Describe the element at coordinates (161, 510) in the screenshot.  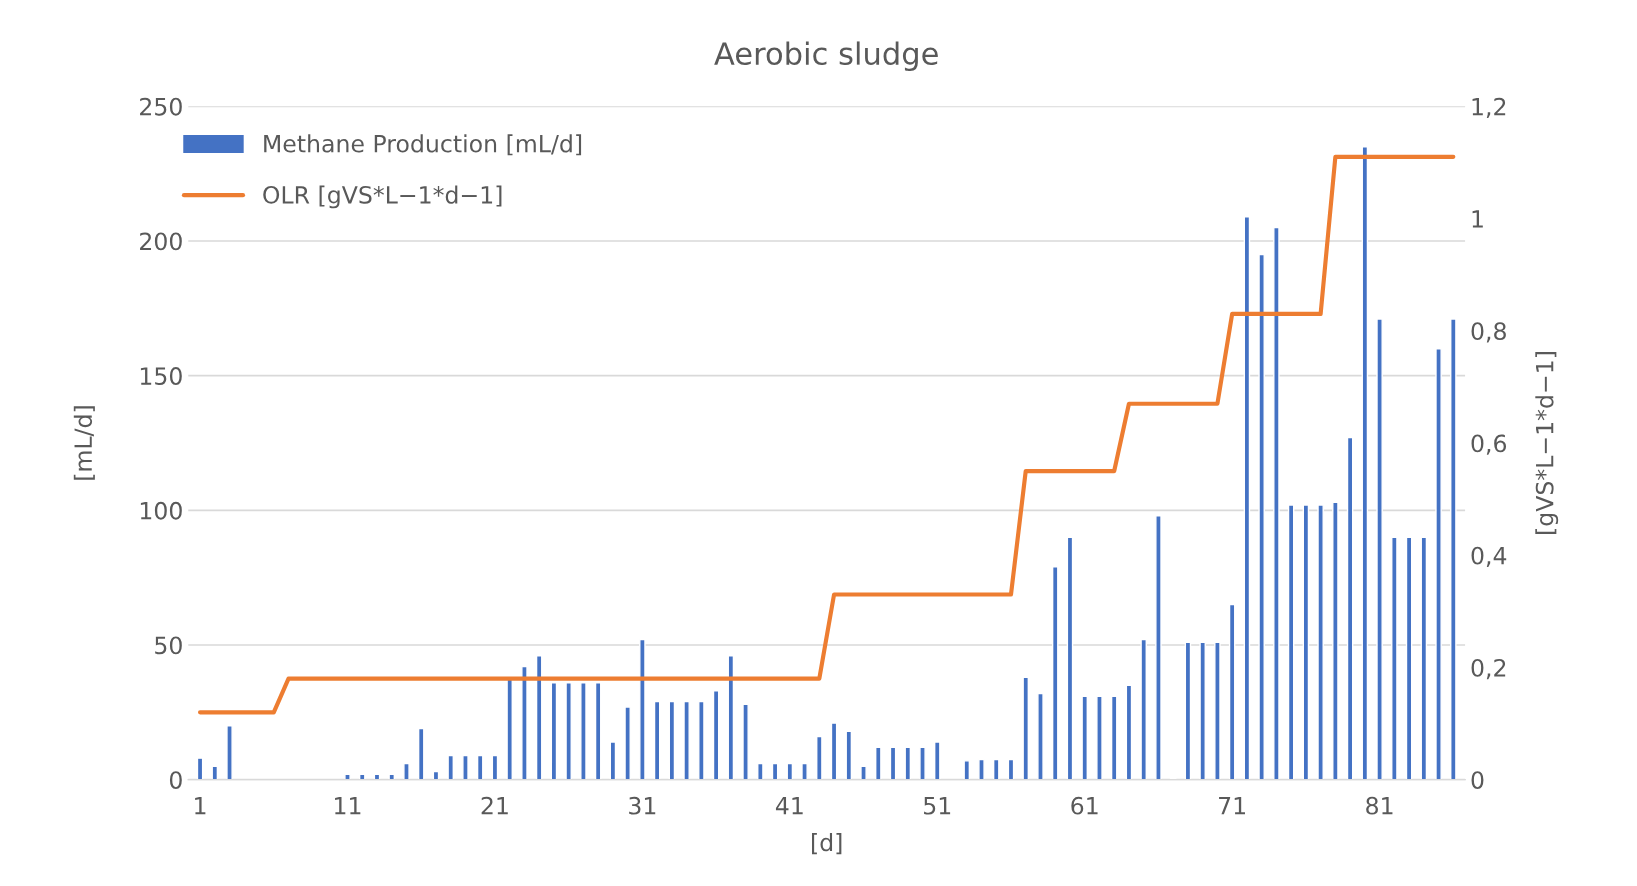
I see `y-tick-label: 100` at that location.